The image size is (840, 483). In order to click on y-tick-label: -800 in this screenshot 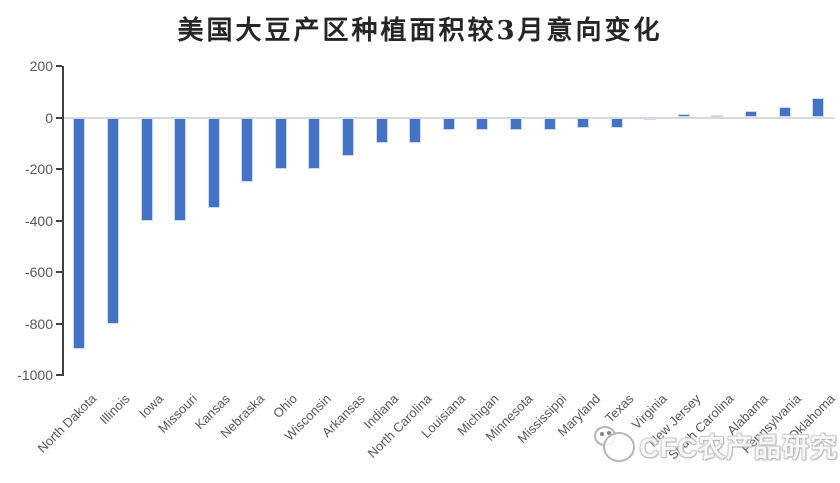, I will do `click(38, 323)`.